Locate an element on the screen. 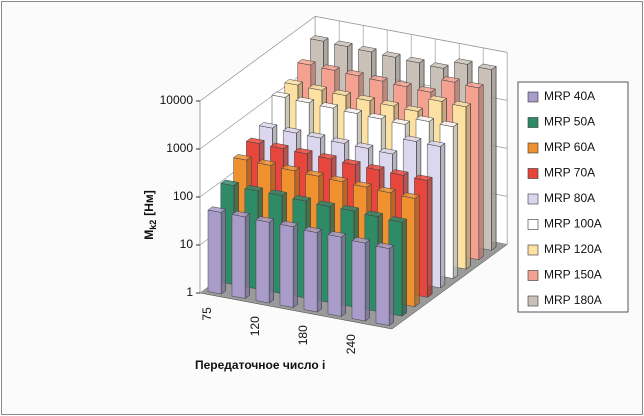  x-axis-label: Передаточное число i is located at coordinates (260, 365).